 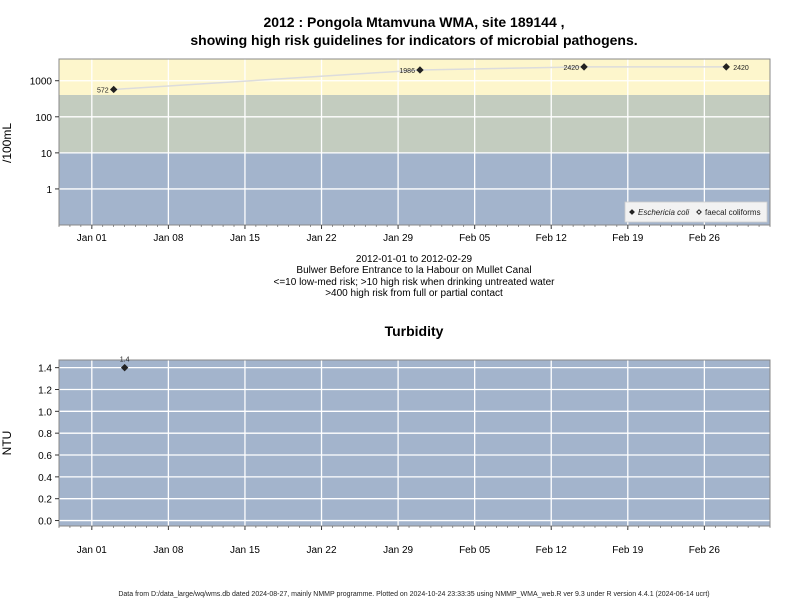 I want to click on legend-label-0: Eschericia coli, so click(x=663, y=212).